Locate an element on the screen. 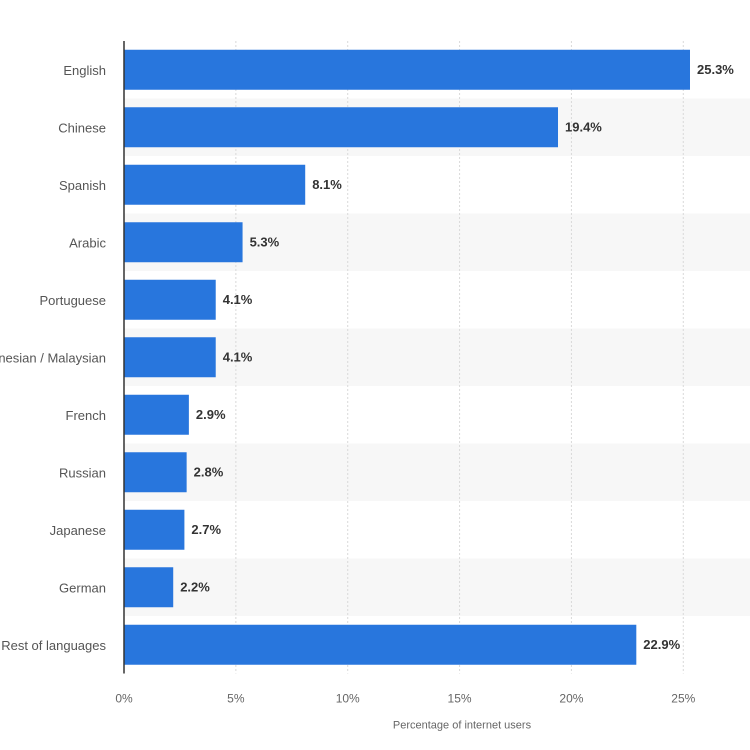 The height and width of the screenshot is (750, 750). value-label: 19.4% is located at coordinates (583, 126).